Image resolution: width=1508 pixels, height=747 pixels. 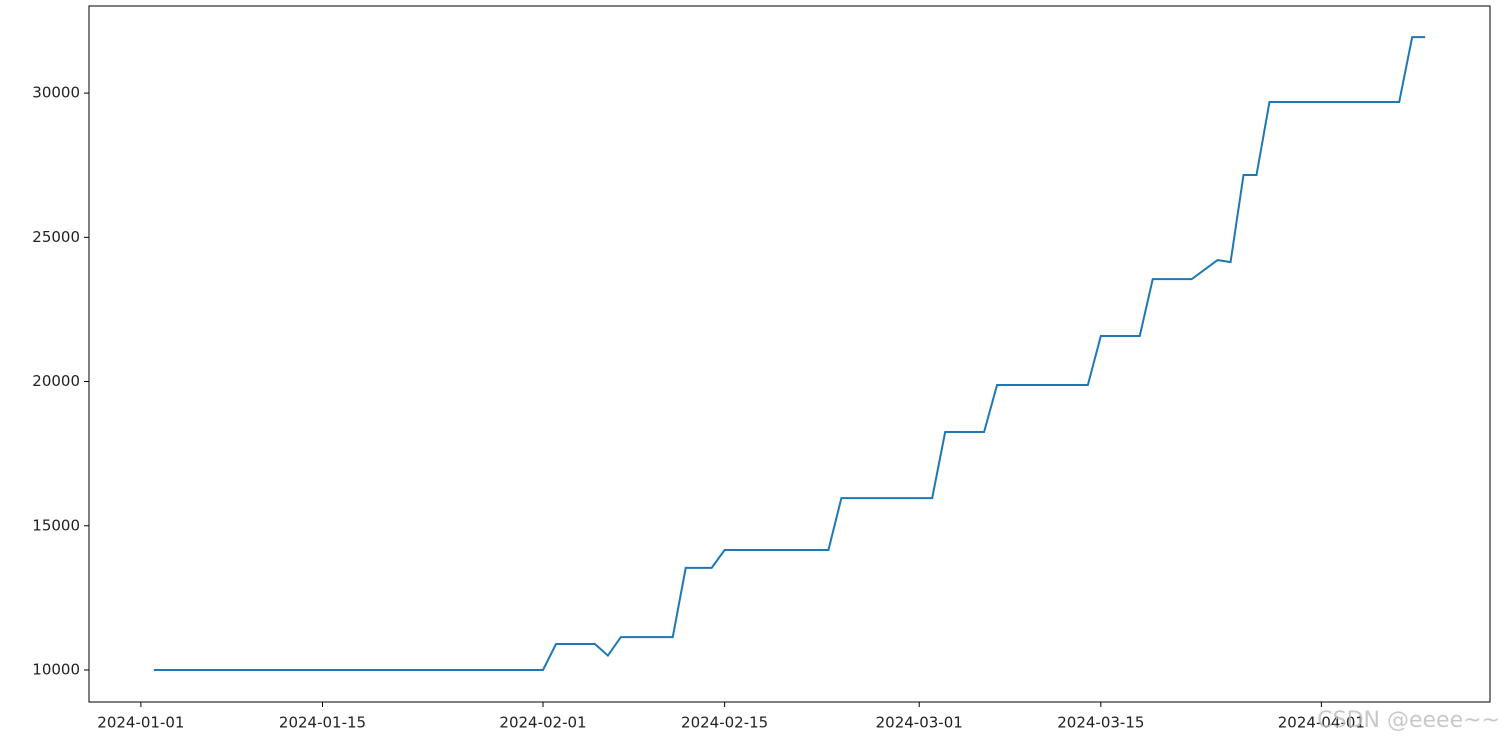 I want to click on x-tick-label: 2024-02-01, so click(x=542, y=723).